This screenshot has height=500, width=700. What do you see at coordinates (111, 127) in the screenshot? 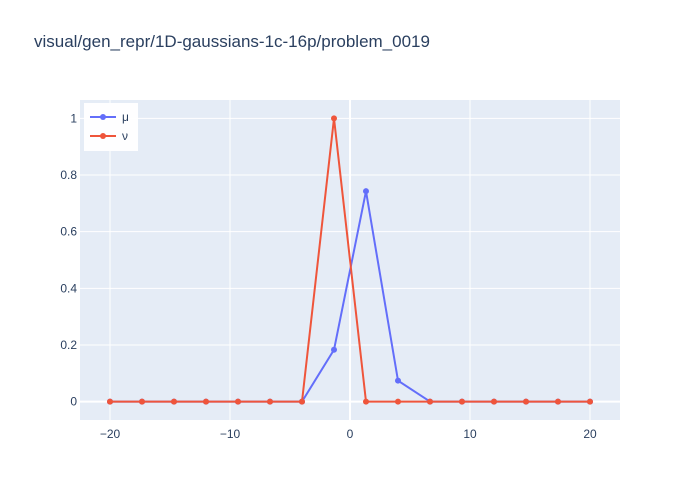
I see `legend-box` at bounding box center [111, 127].